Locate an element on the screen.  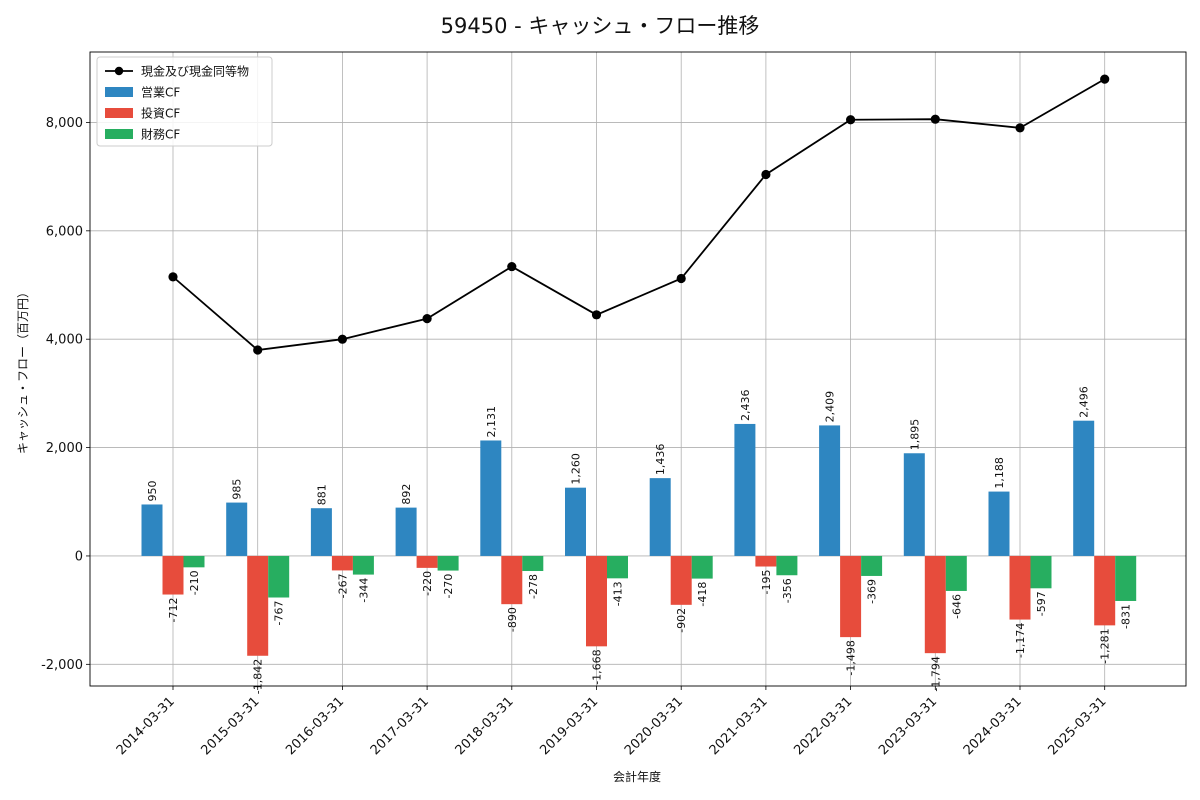
x-tick-label: 2018-03-31 is located at coordinates (485, 726).